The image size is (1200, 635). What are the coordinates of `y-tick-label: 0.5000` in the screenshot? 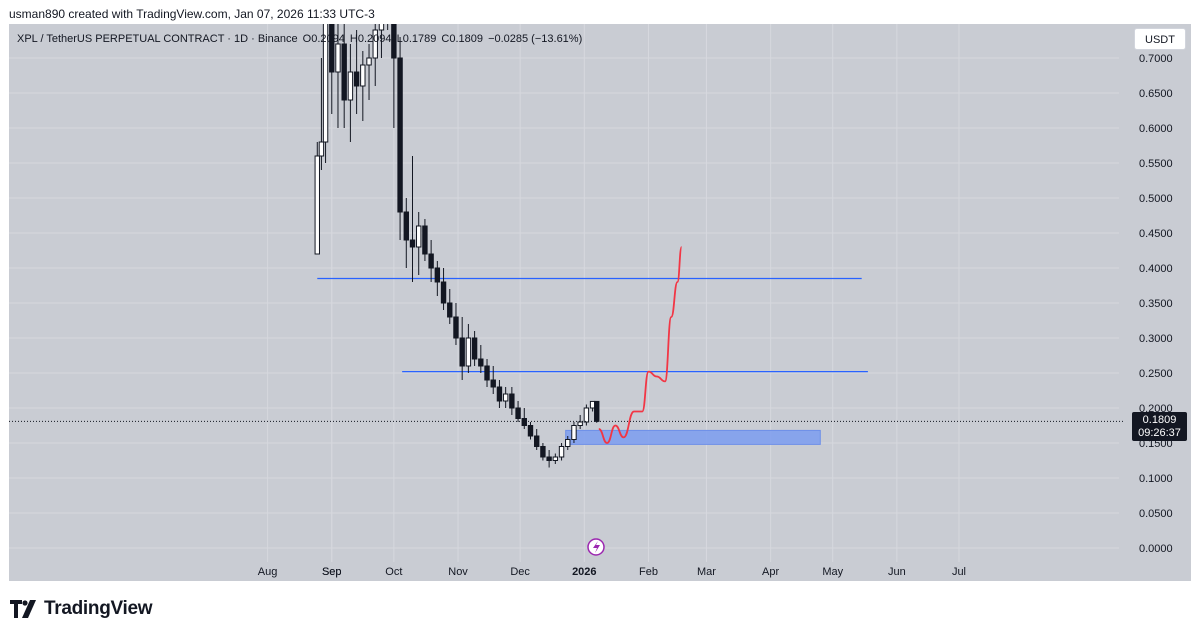 It's located at (1156, 199).